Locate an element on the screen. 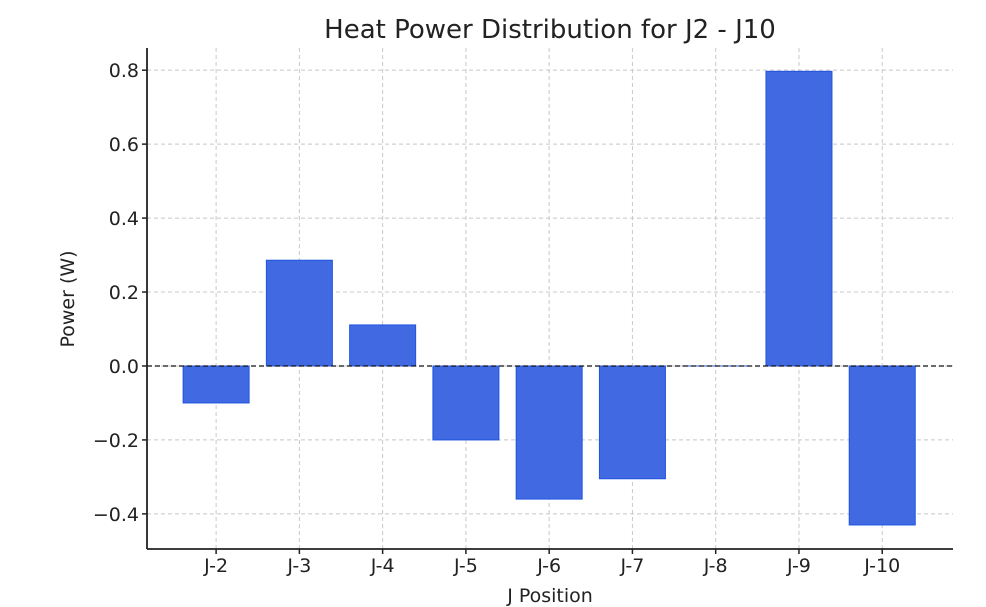 This screenshot has width=986, height=607. chart-title: Heat Power Distribution for J2 - J10 is located at coordinates (550, 30).